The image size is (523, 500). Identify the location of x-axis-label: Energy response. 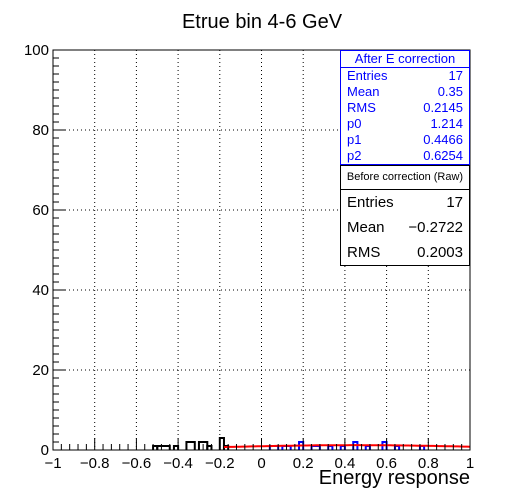
(394, 478).